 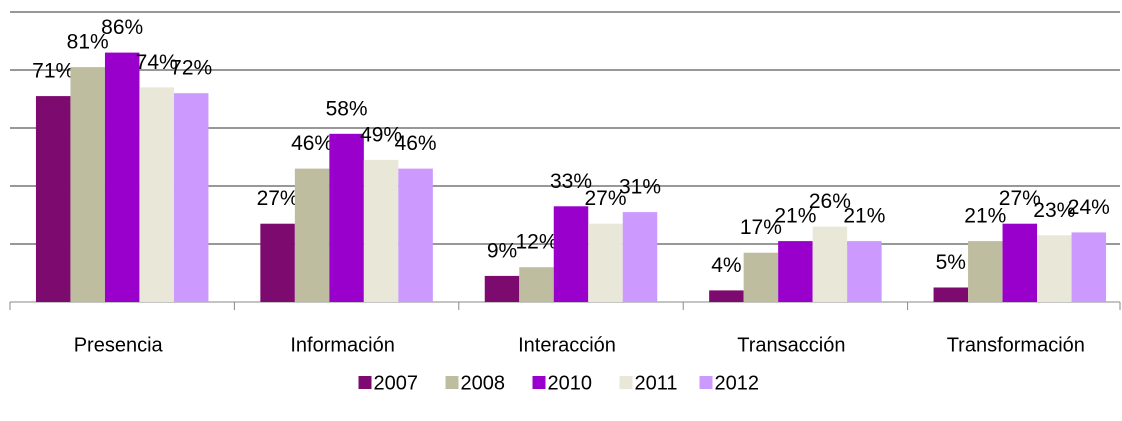 What do you see at coordinates (791, 345) in the screenshot?
I see `x-tick-label: Transacción` at bounding box center [791, 345].